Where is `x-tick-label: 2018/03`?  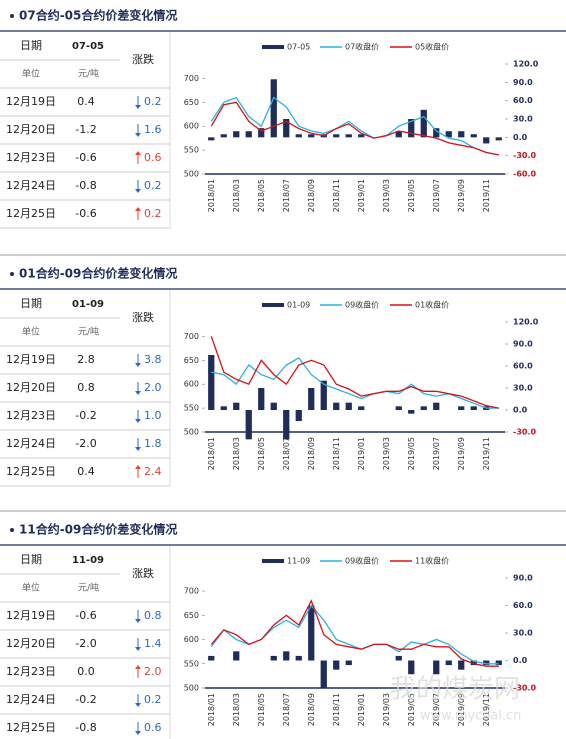 x-tick-label: 2018/03 is located at coordinates (236, 453).